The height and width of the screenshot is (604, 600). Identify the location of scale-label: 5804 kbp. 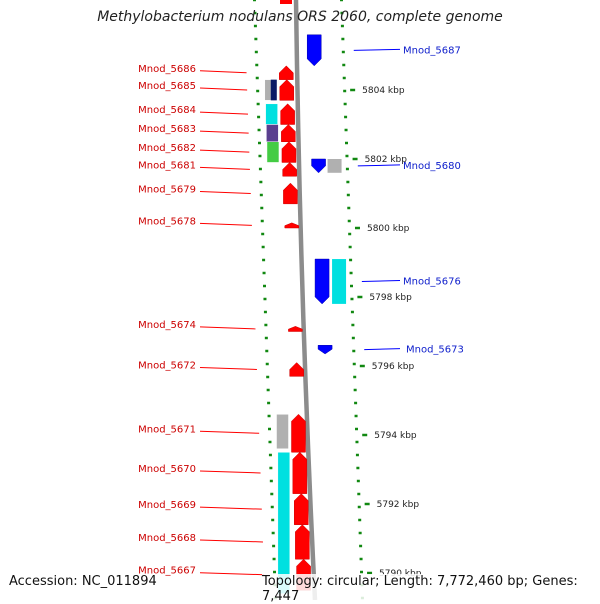
(383, 91).